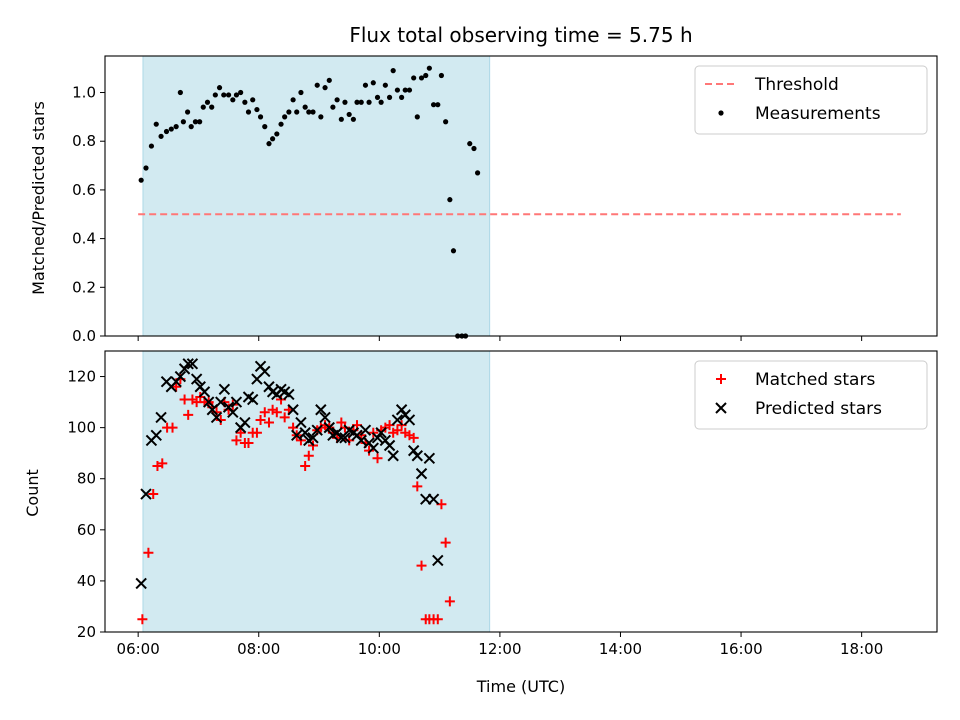  I want to click on top-shaded-span, so click(316, 196).